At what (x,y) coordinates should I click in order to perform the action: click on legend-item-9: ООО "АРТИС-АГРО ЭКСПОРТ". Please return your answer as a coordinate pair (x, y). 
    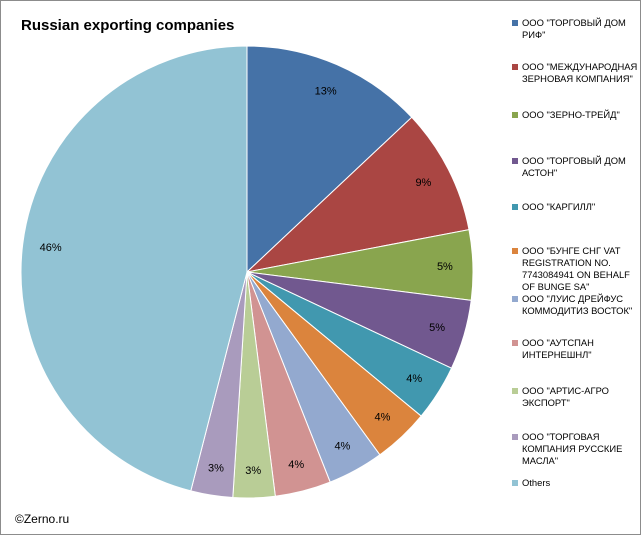
    Looking at the image, I should click on (576, 397).